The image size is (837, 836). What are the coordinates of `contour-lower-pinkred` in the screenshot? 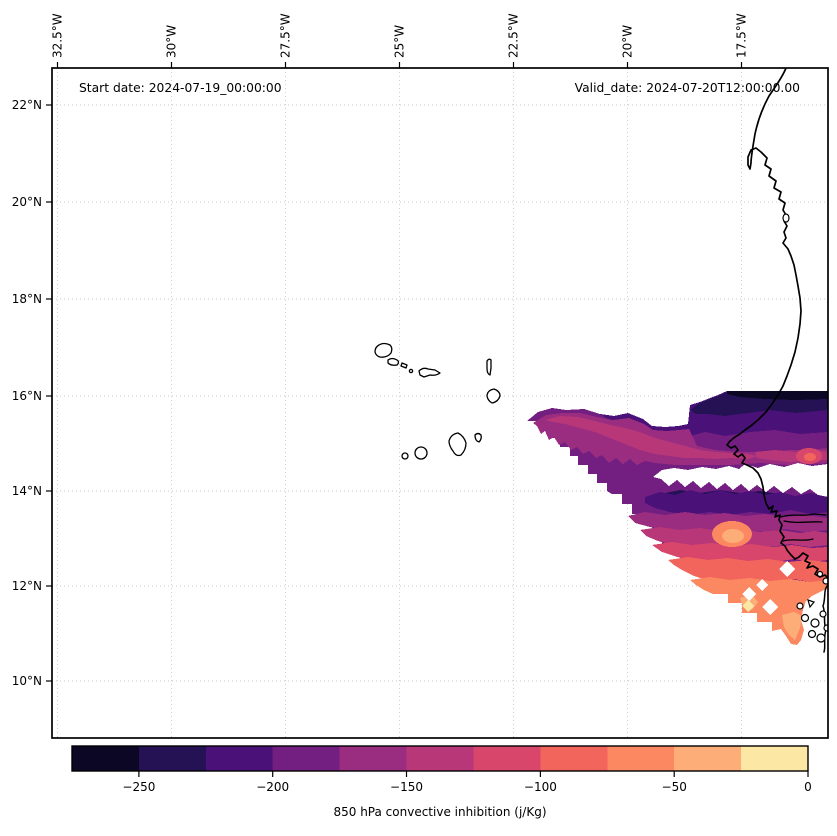 It's located at (740, 552).